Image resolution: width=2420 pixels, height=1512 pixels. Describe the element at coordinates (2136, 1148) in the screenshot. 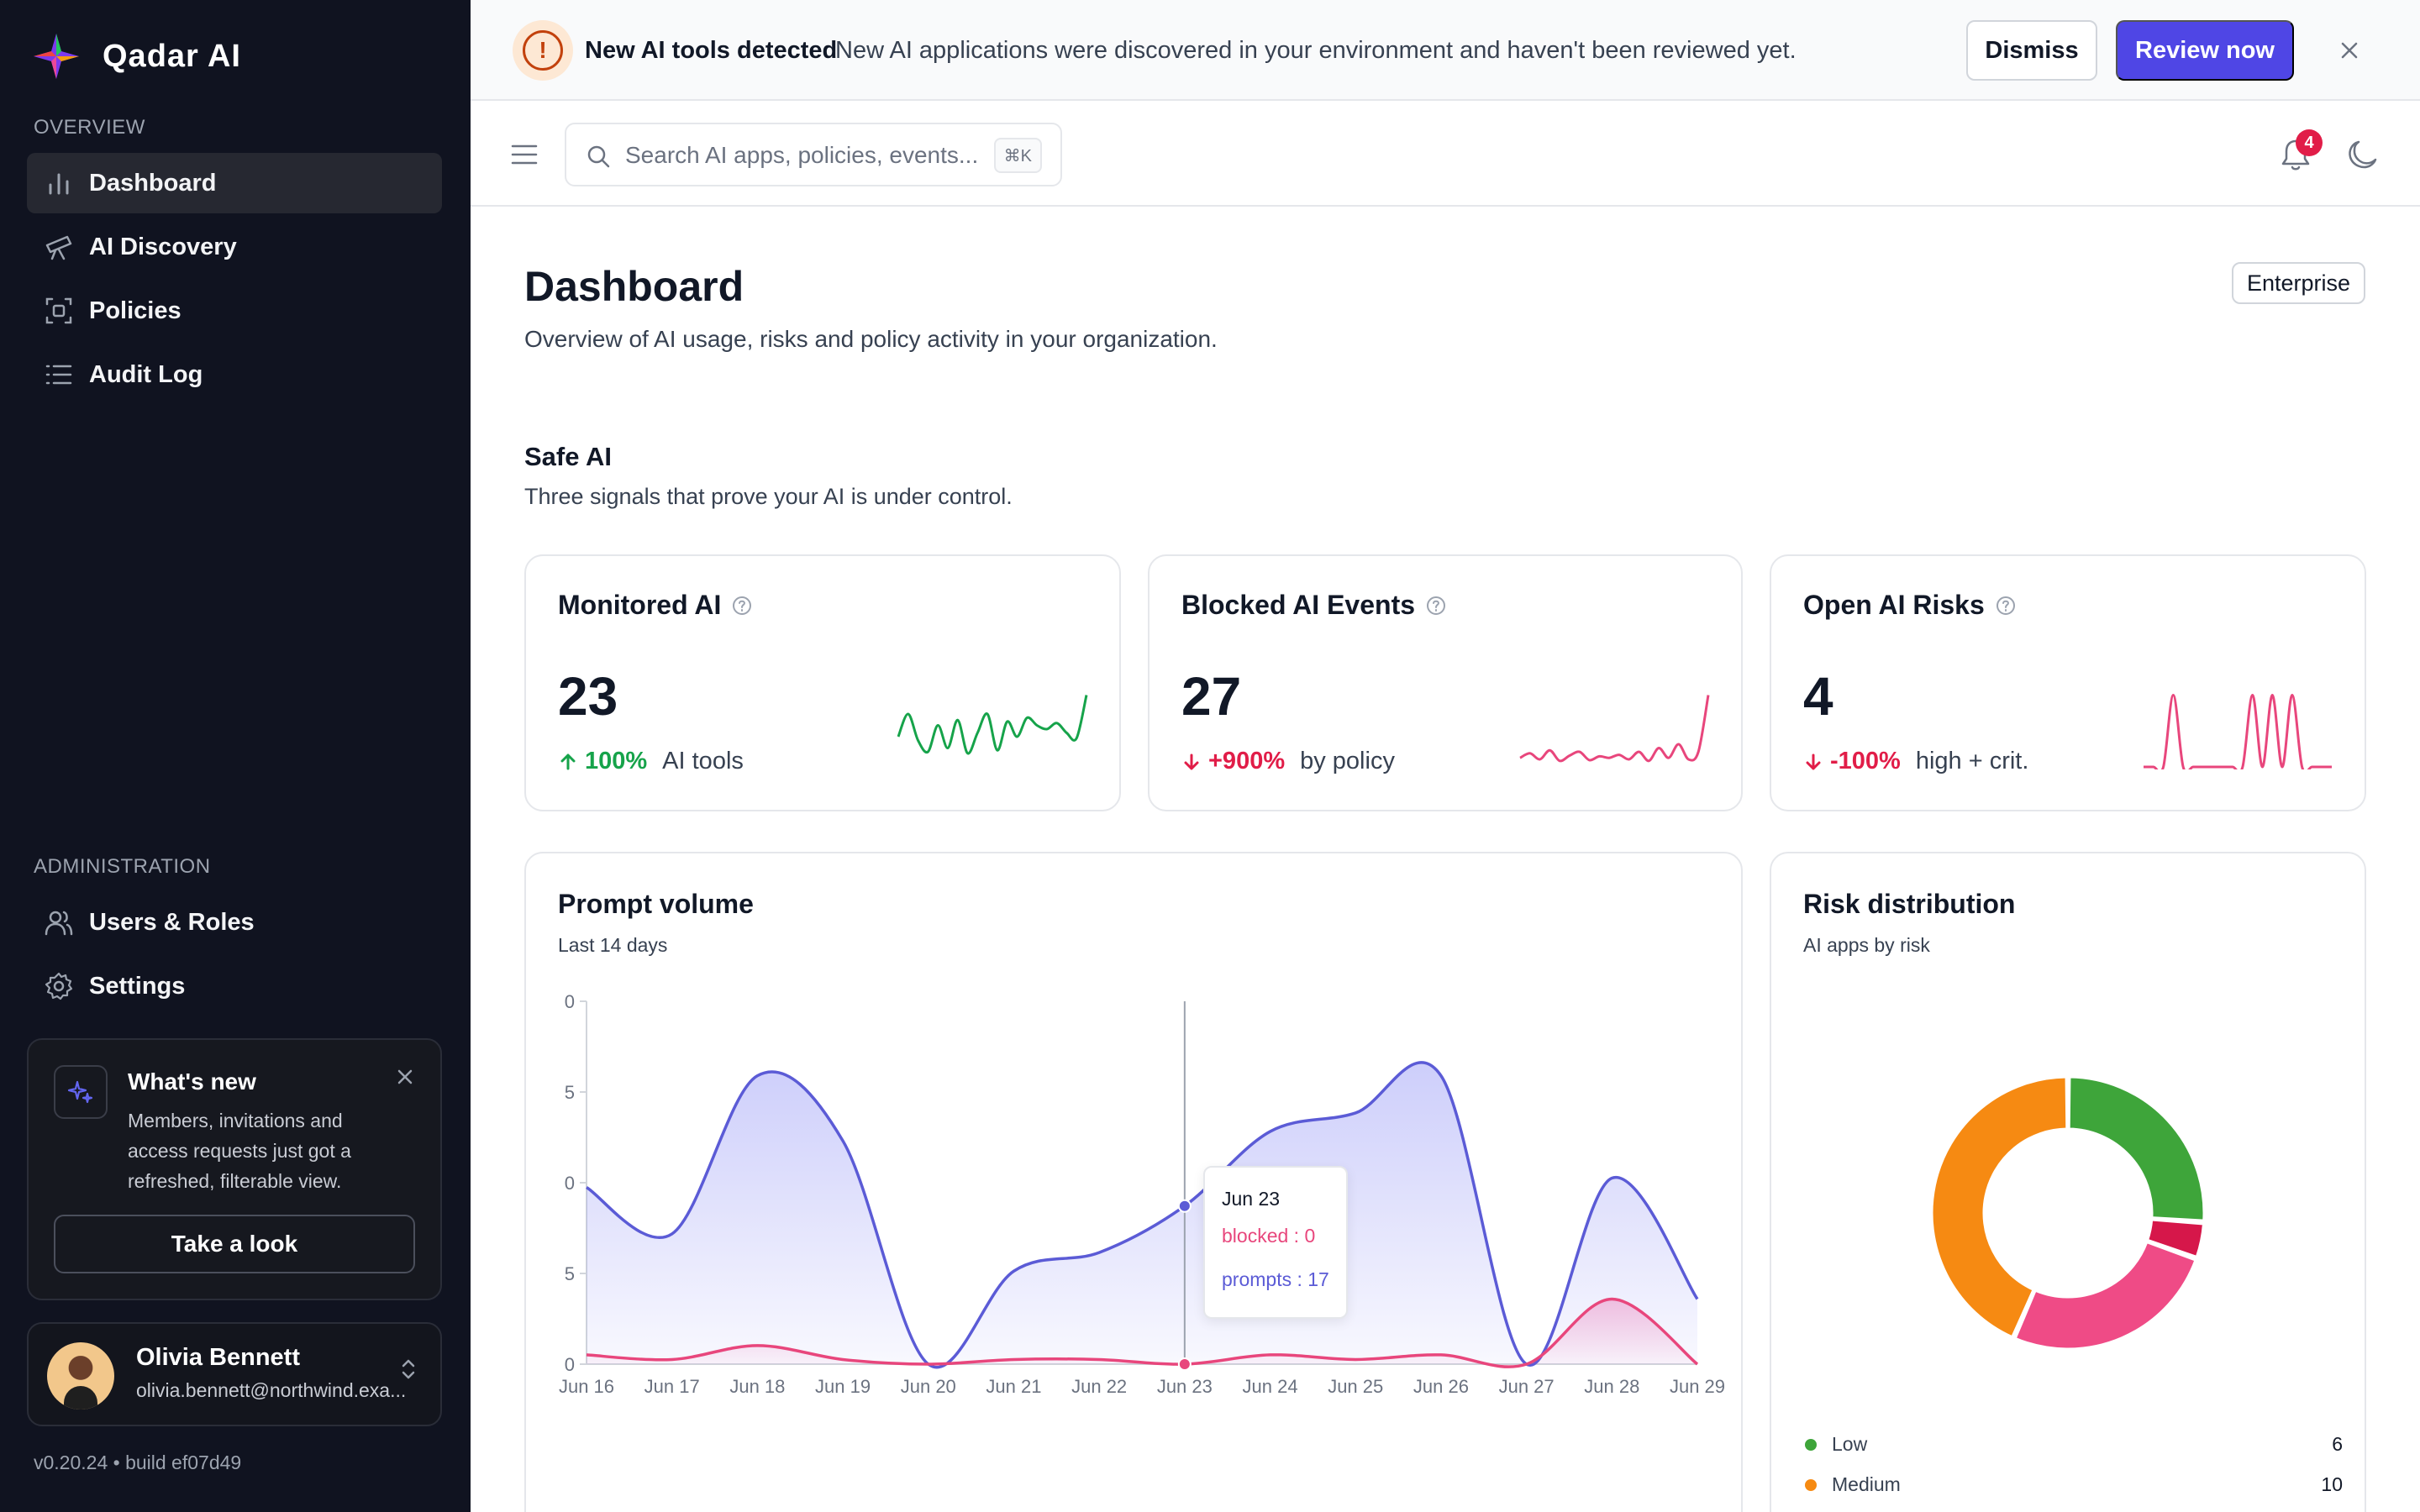

I see `donut-slice-low` at that location.